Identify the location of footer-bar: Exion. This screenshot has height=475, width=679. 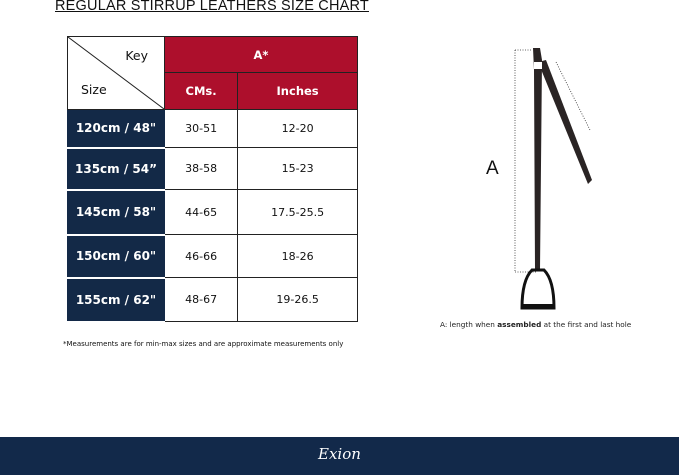
(339, 456).